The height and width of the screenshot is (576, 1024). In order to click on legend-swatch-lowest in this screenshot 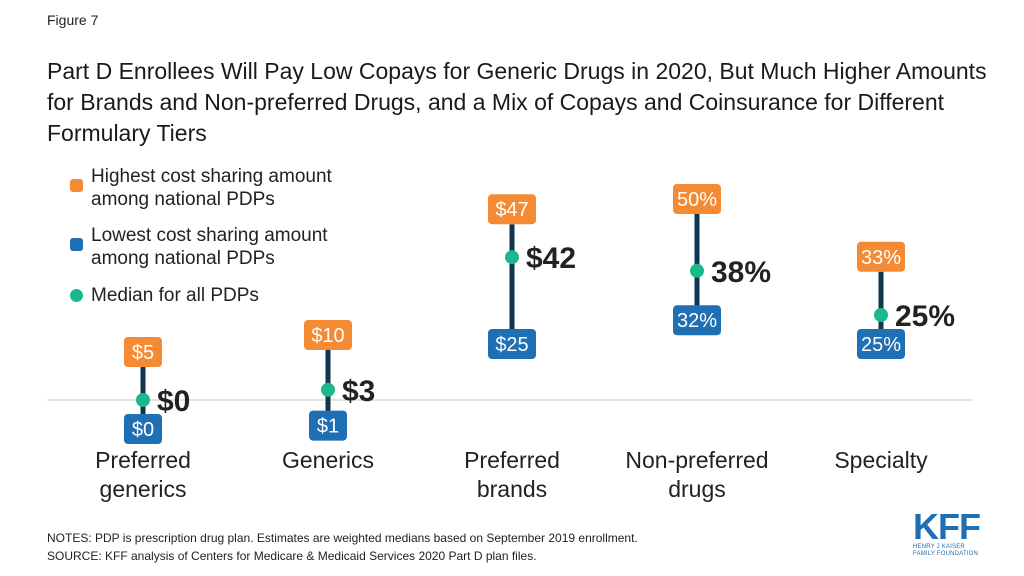, I will do `click(76, 244)`.